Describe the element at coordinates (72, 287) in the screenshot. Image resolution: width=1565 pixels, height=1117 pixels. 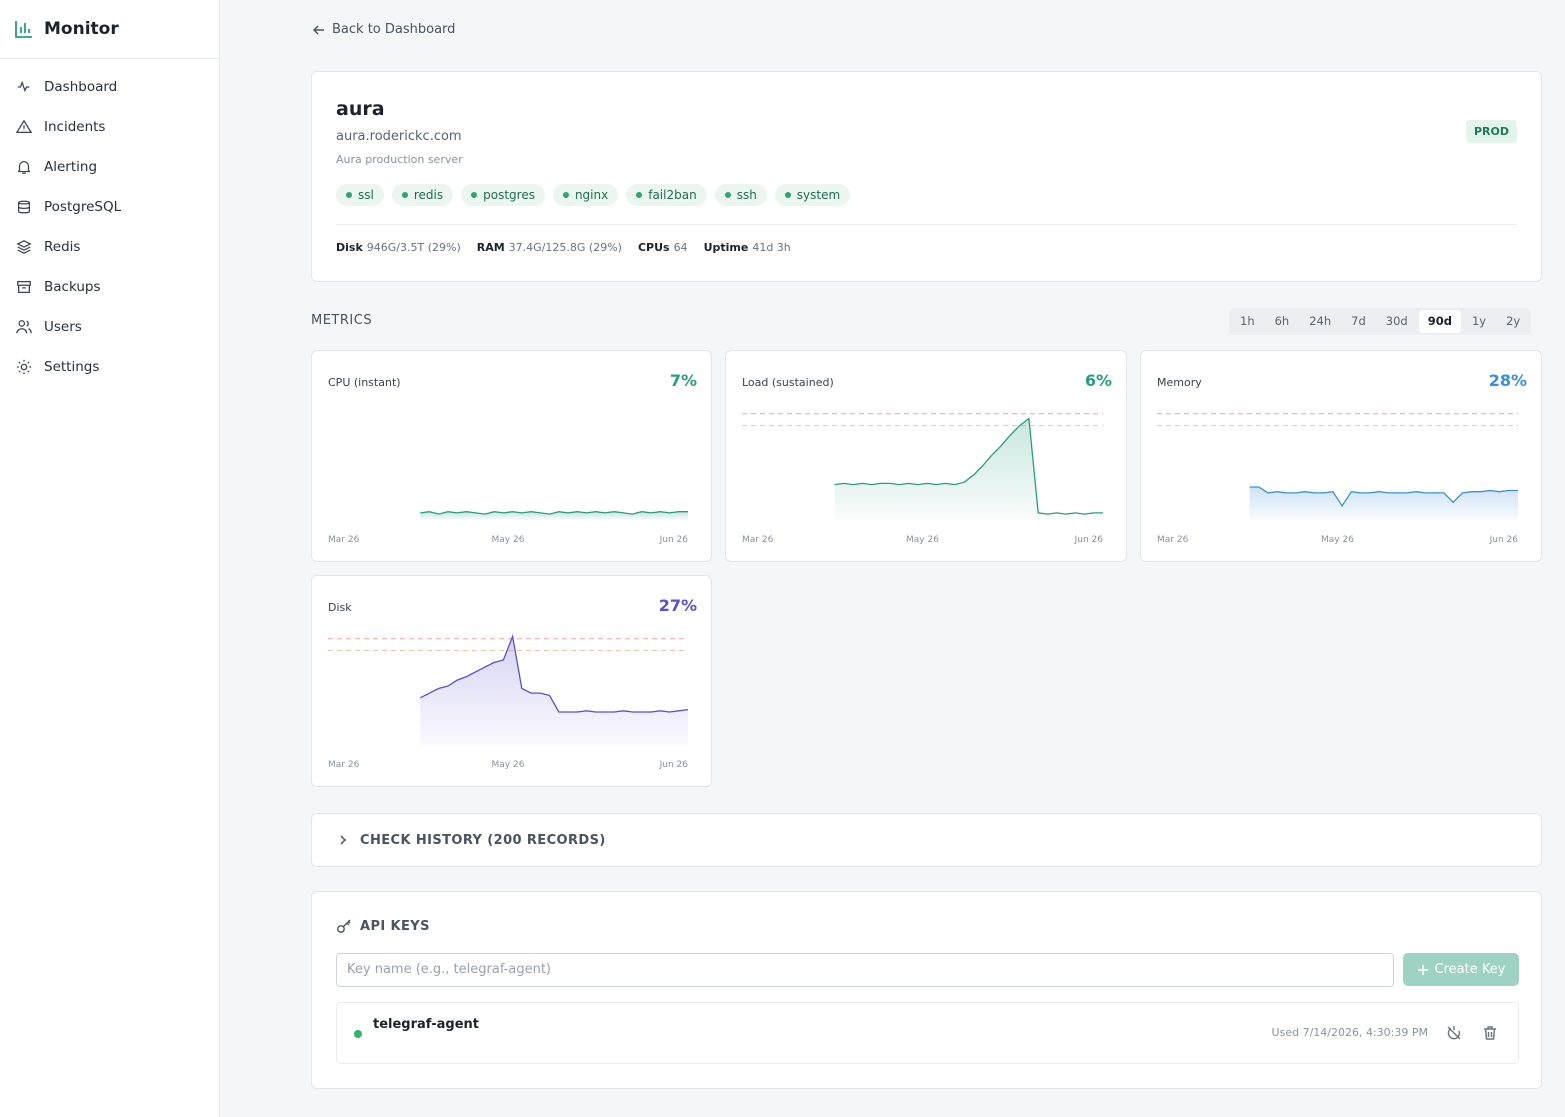
I see `nav-label: Backups` at that location.